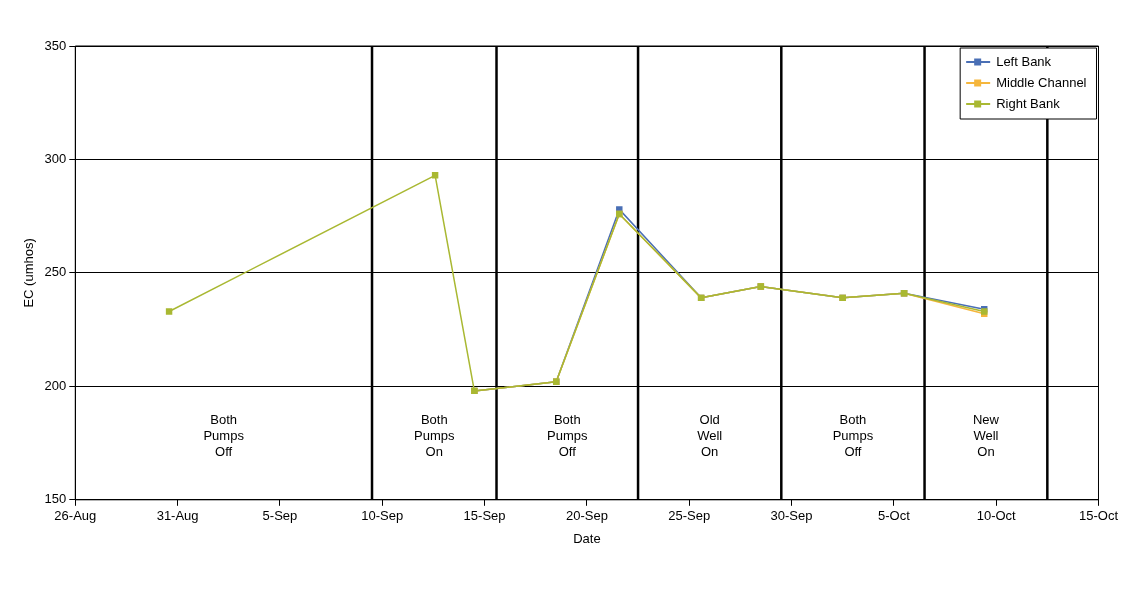 The image size is (1129, 599). Describe the element at coordinates (894, 516) in the screenshot. I see `x-tick-label: 5-Oct` at that location.